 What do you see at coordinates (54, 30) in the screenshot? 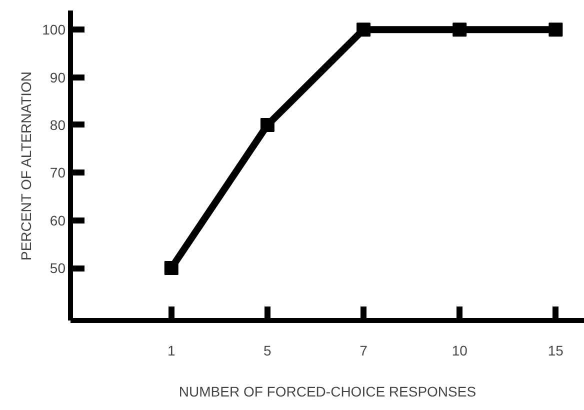
I see `y-tick-label: 100` at bounding box center [54, 30].